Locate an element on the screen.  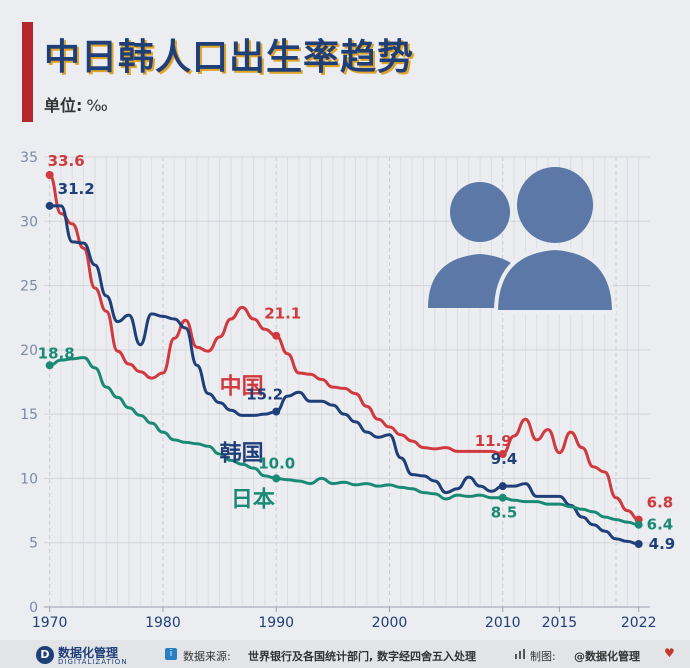
y-tick-label: 15 is located at coordinates (29, 415).